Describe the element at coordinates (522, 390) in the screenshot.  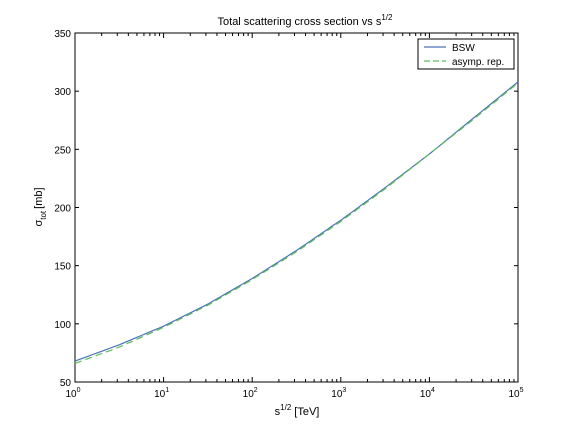
I see `x-tick-label-exponent: 5` at that location.